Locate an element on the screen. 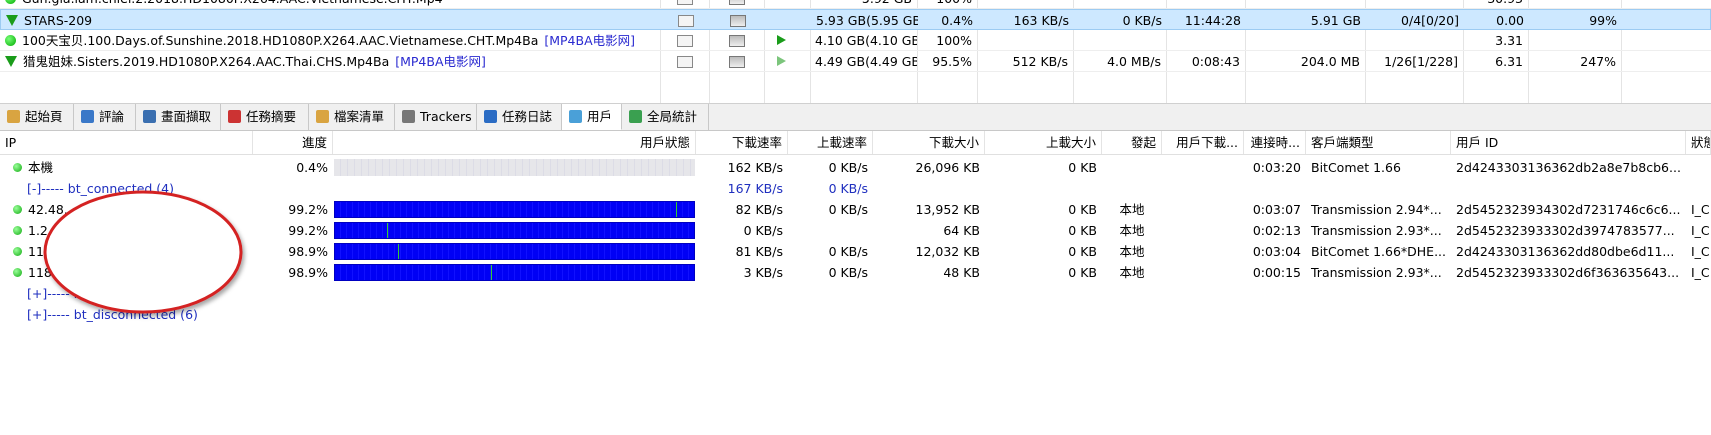 Image resolution: width=1711 pixels, height=435 pixels. tab: 檔案清單 is located at coordinates (352, 117).